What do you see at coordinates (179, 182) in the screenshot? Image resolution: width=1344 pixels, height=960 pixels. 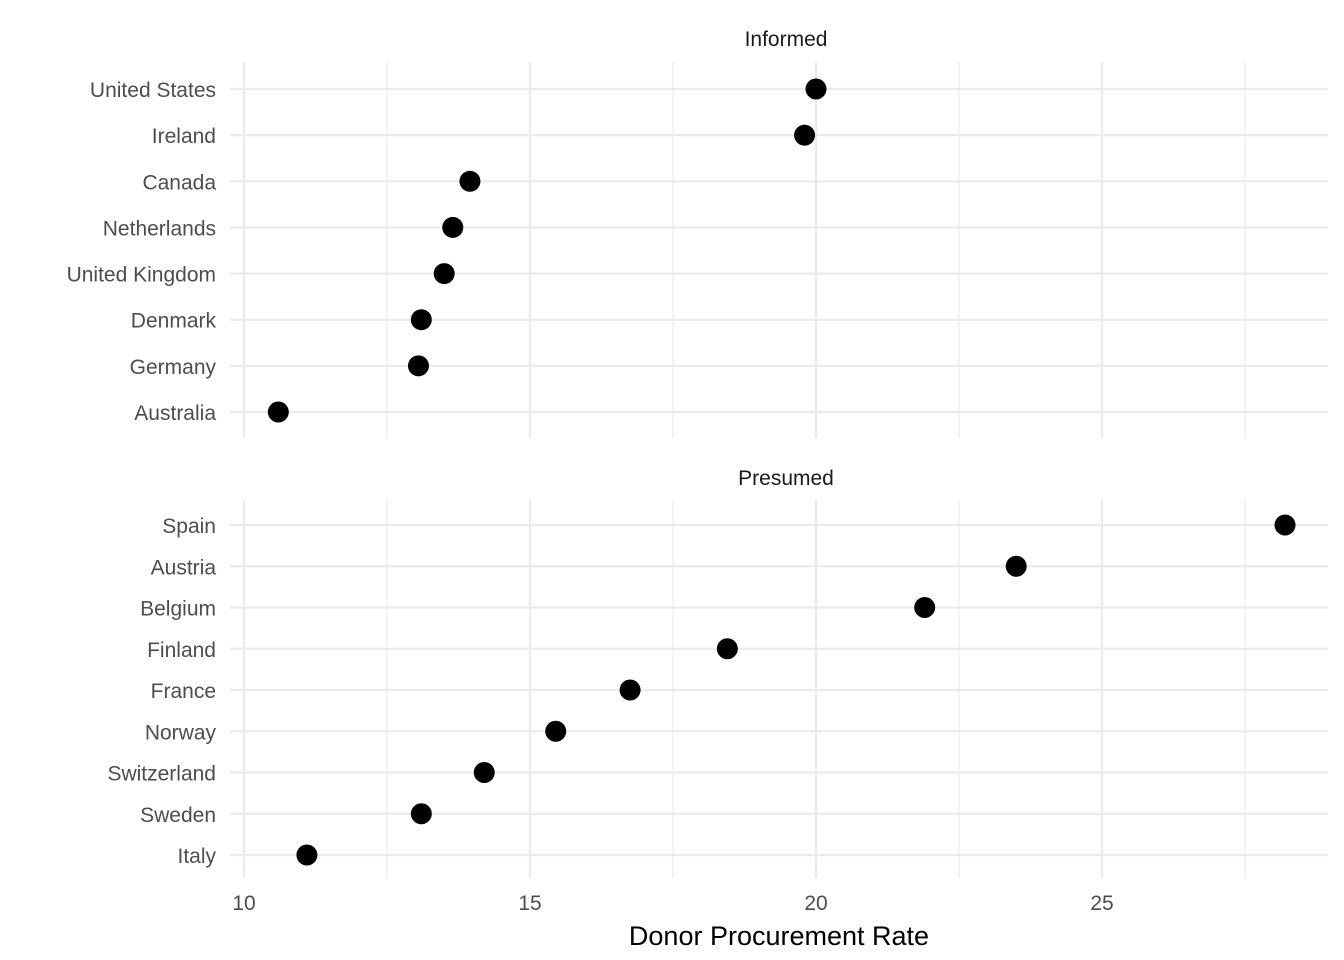 I see `y-tick-label: Canada` at bounding box center [179, 182].